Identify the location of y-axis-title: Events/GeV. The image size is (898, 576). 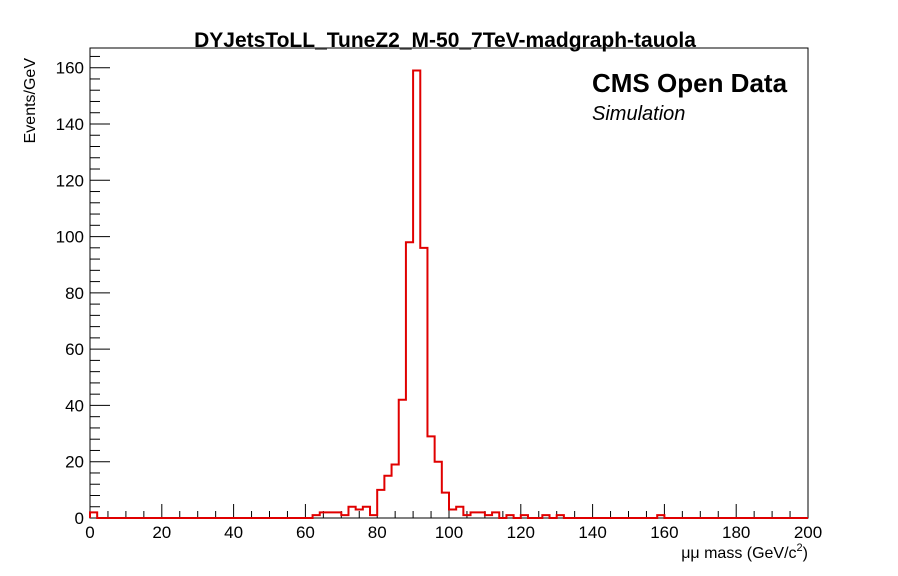
(30, 101).